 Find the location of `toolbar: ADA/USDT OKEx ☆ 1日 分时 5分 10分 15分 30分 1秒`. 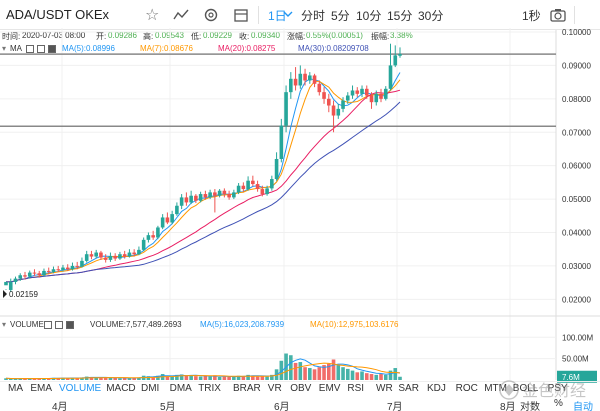

toolbar: ADA/USDT OKEx ☆ 1日 分时 5分 10分 15分 30分 1秒 is located at coordinates (300, 15).